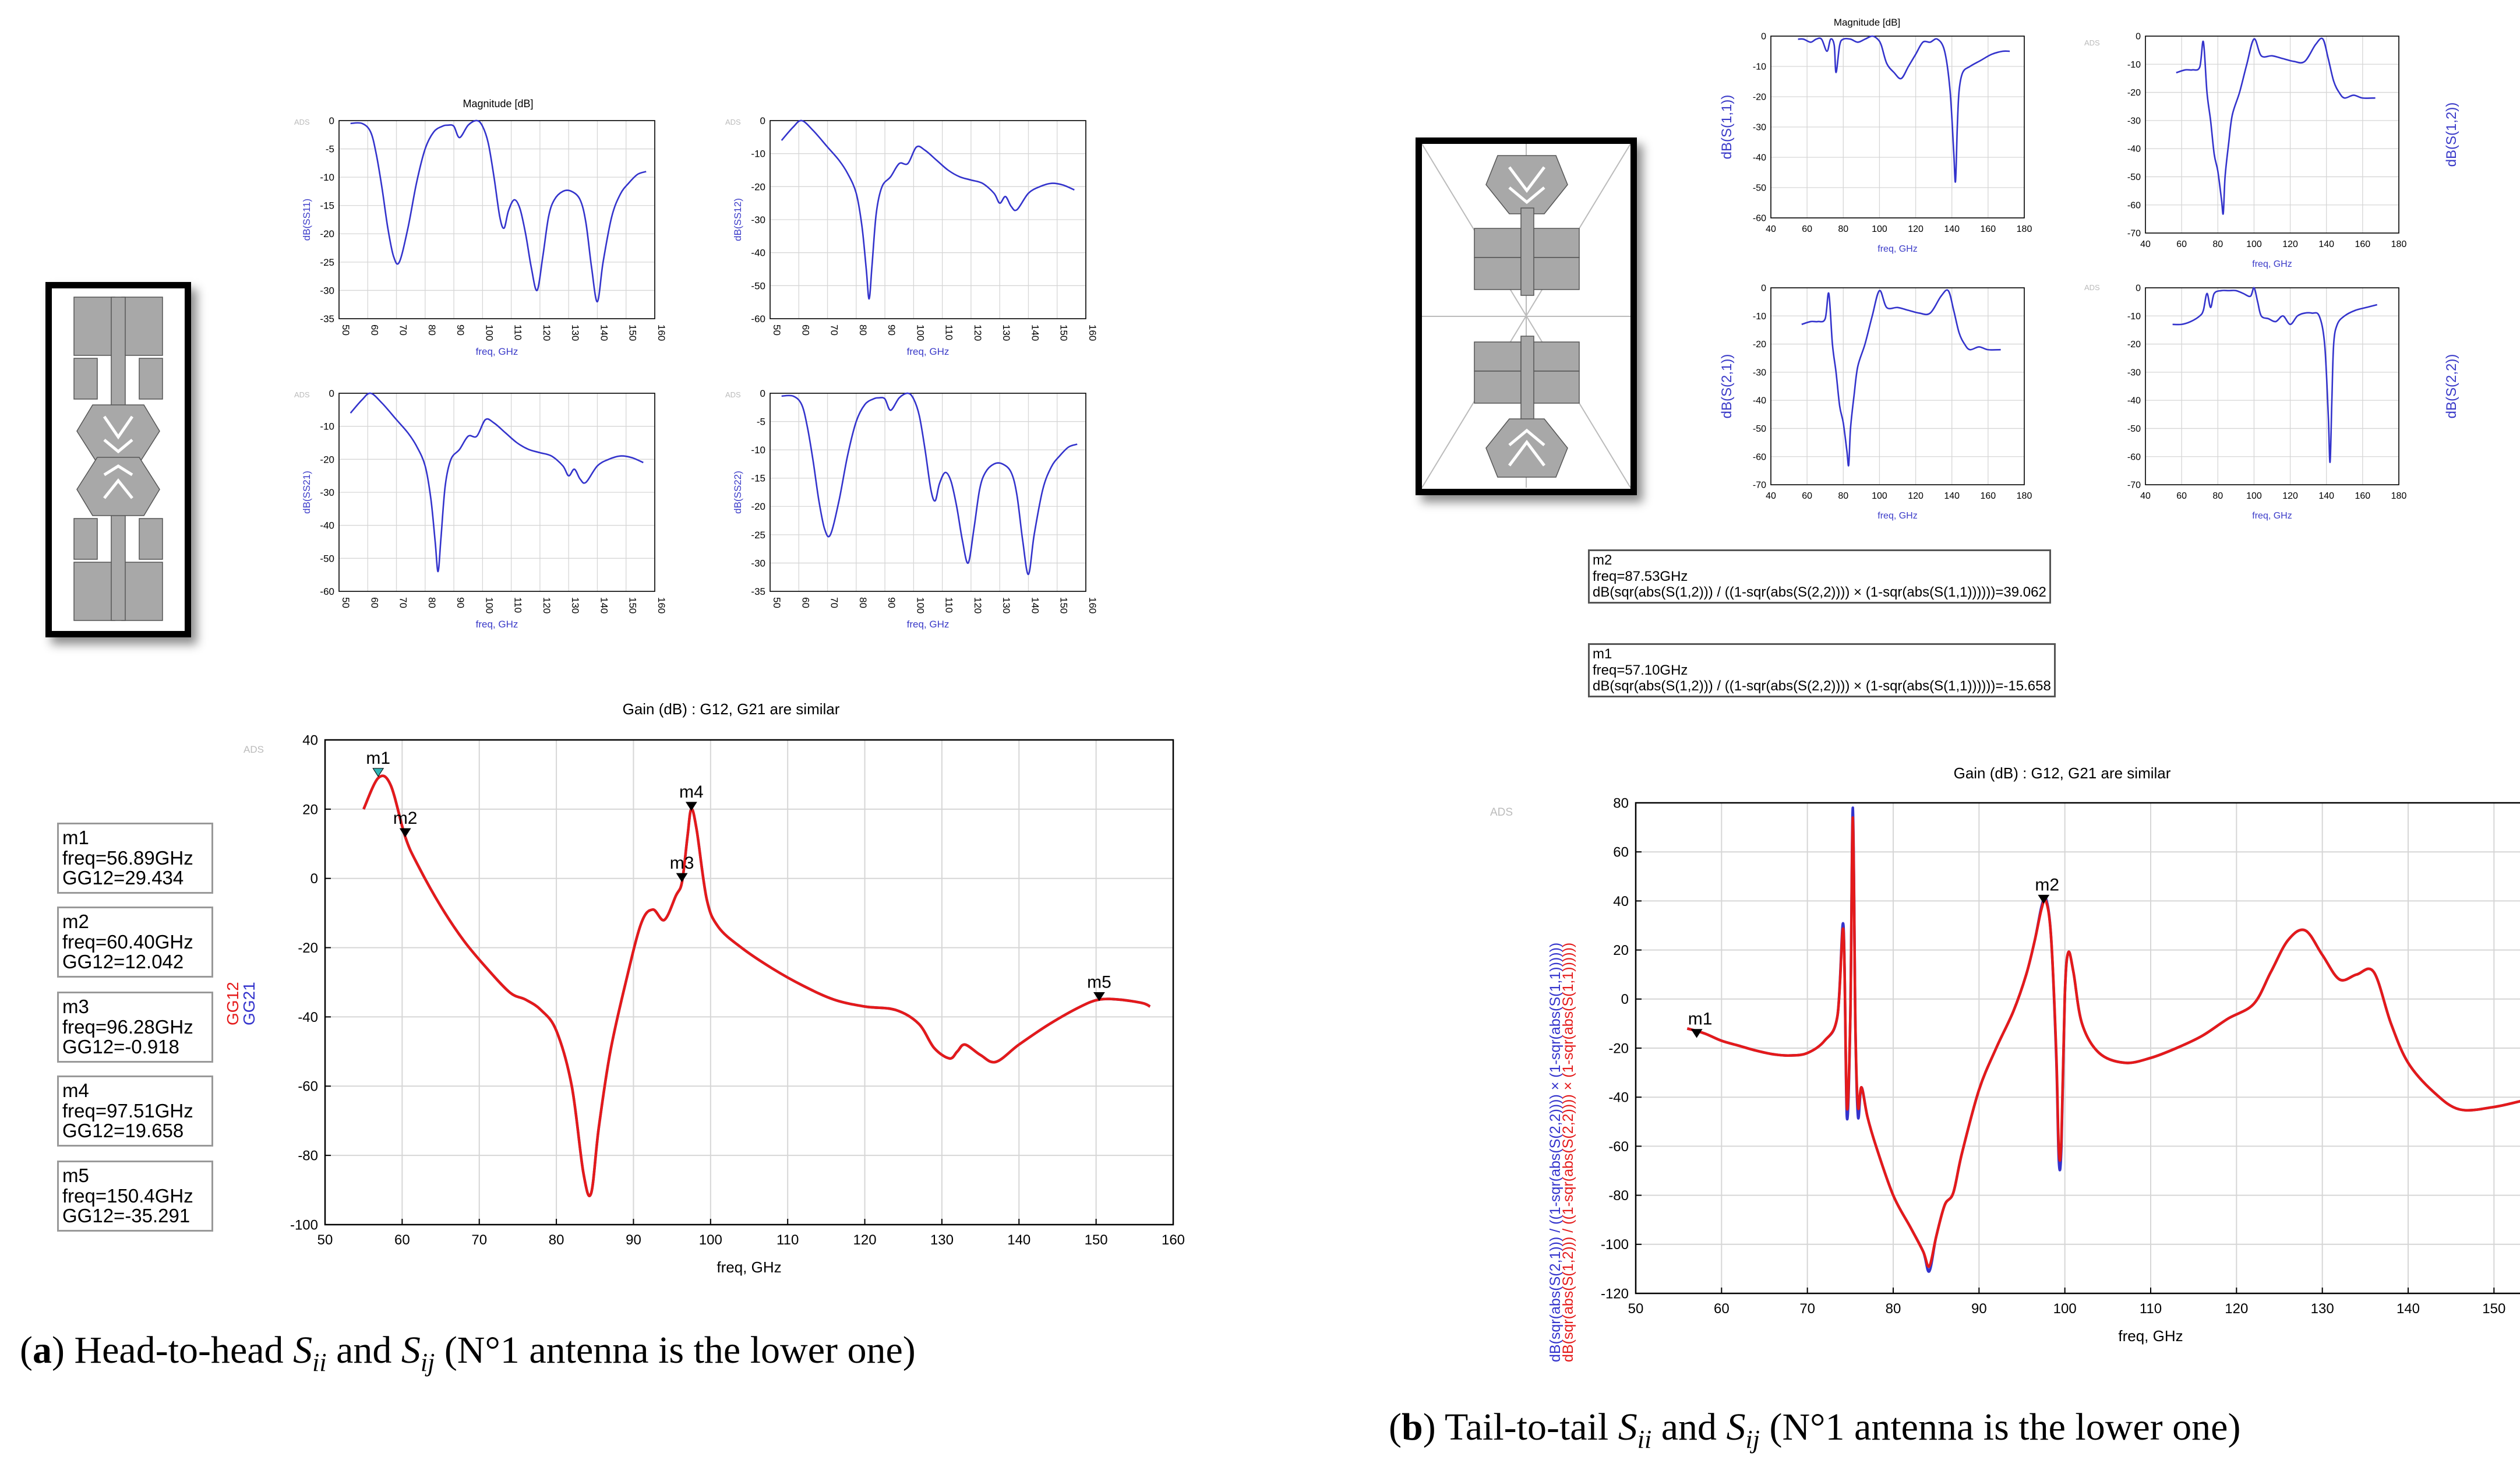  I want to click on plot-frame, so click(496, 492).